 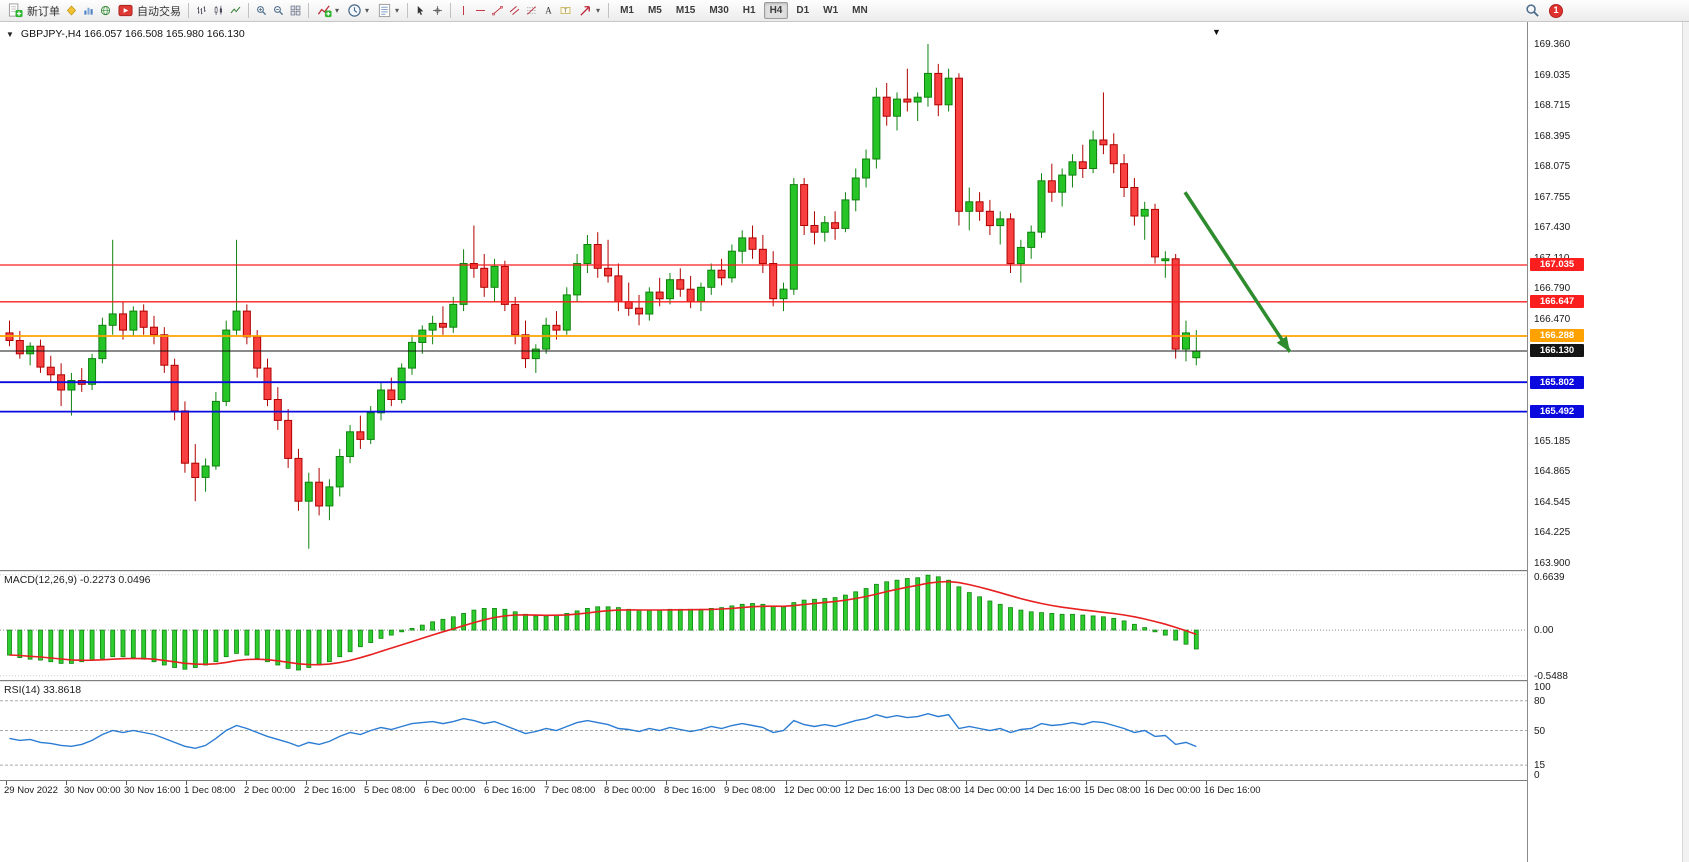 What do you see at coordinates (749, 10) in the screenshot?
I see `timeframe-h1: H1` at bounding box center [749, 10].